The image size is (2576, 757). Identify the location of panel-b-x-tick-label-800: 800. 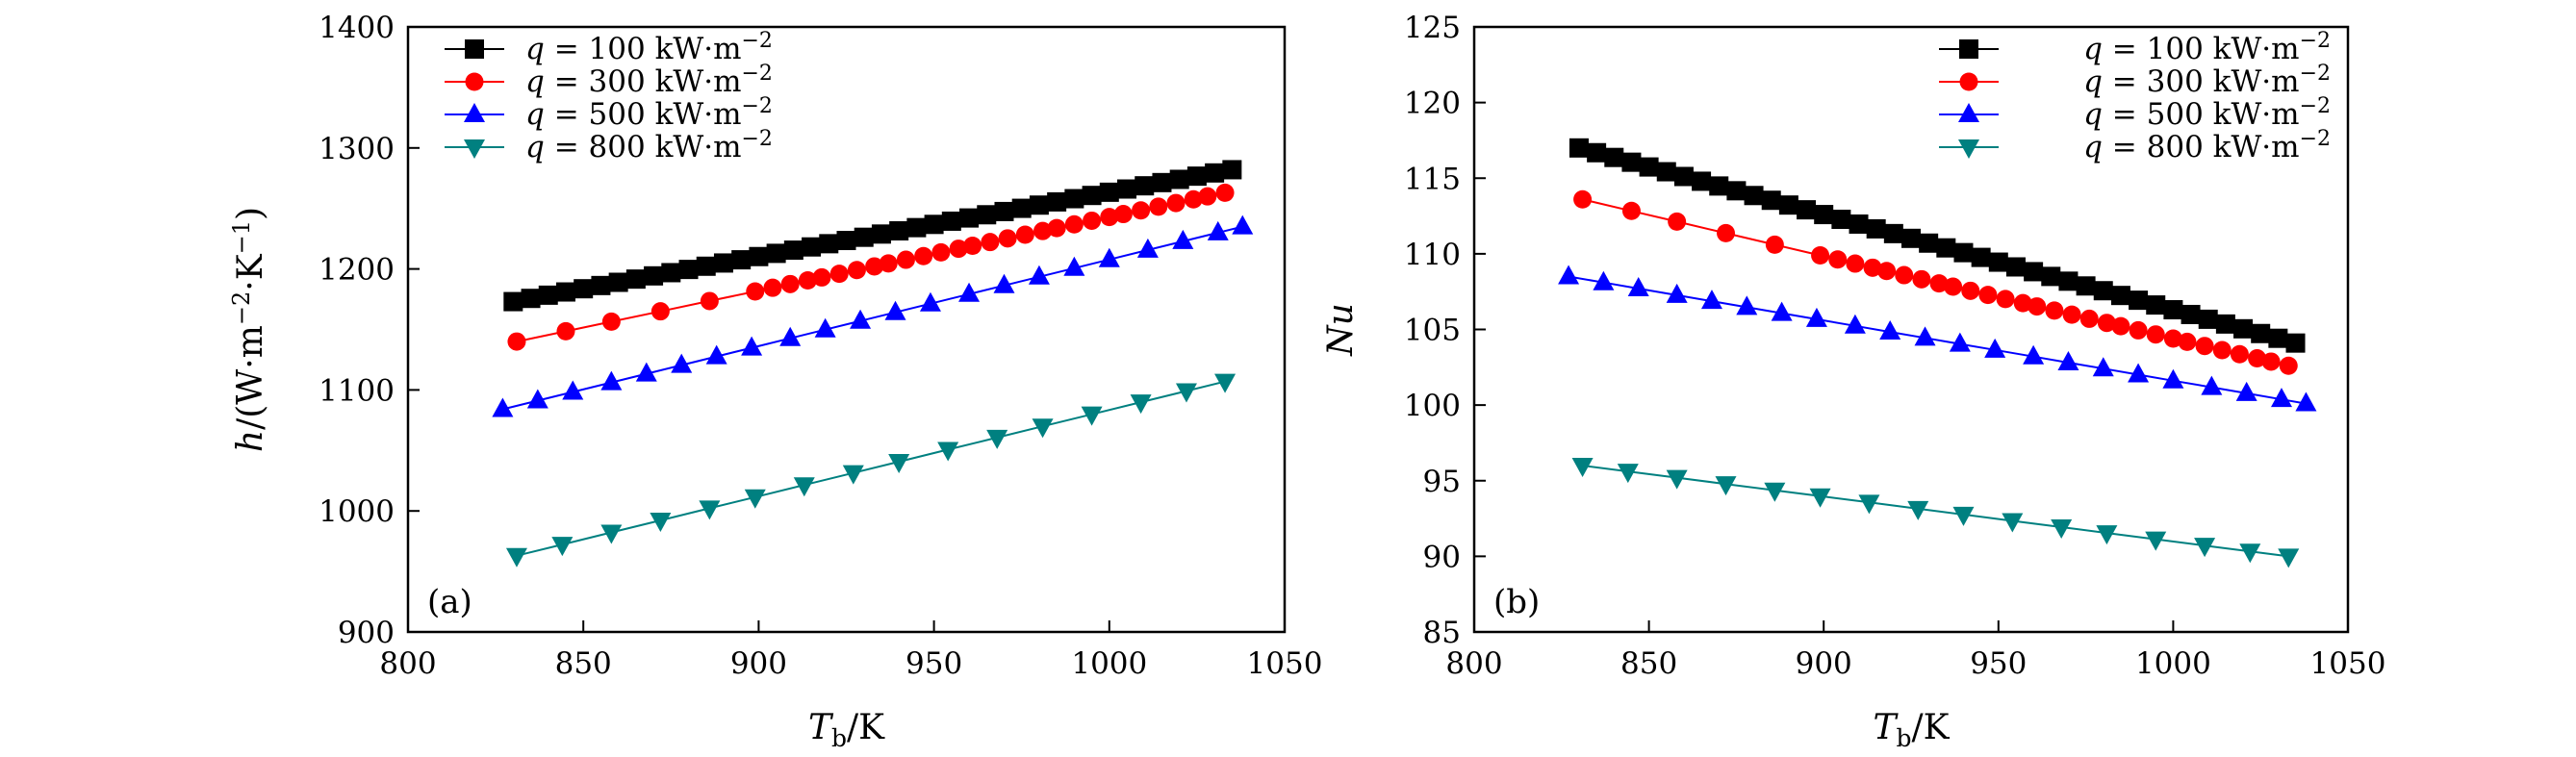
(1473, 663).